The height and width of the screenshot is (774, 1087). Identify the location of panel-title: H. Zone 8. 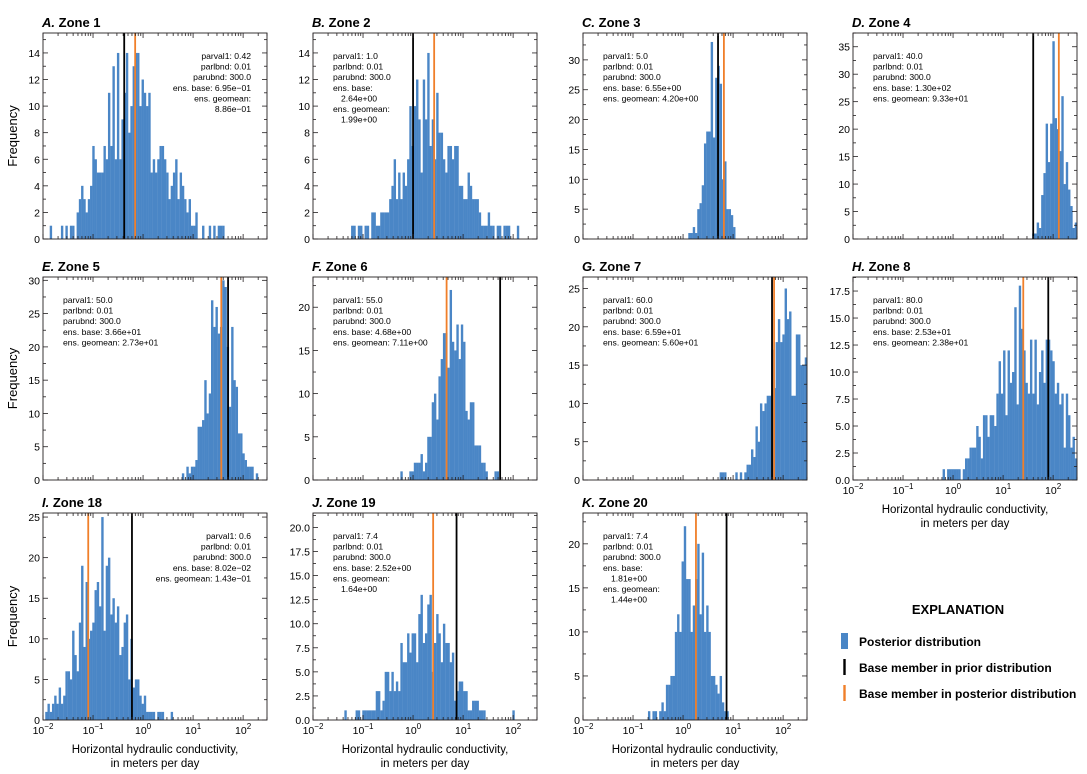
(881, 266).